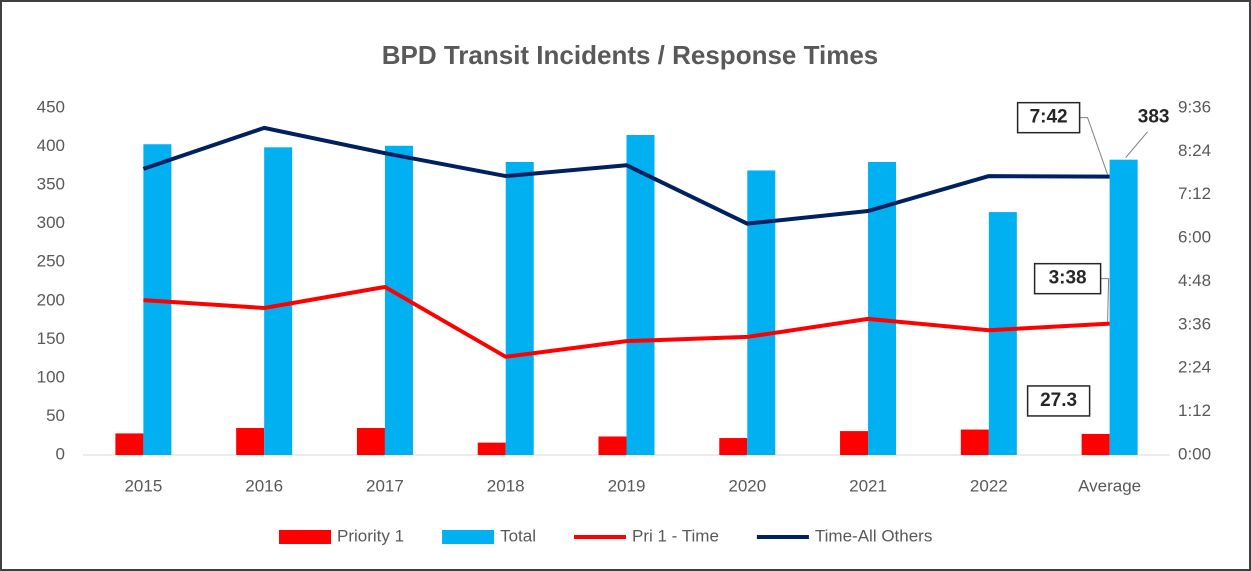  Describe the element at coordinates (1194, 323) in the screenshot. I see `y2-tick-label: 3:36` at that location.